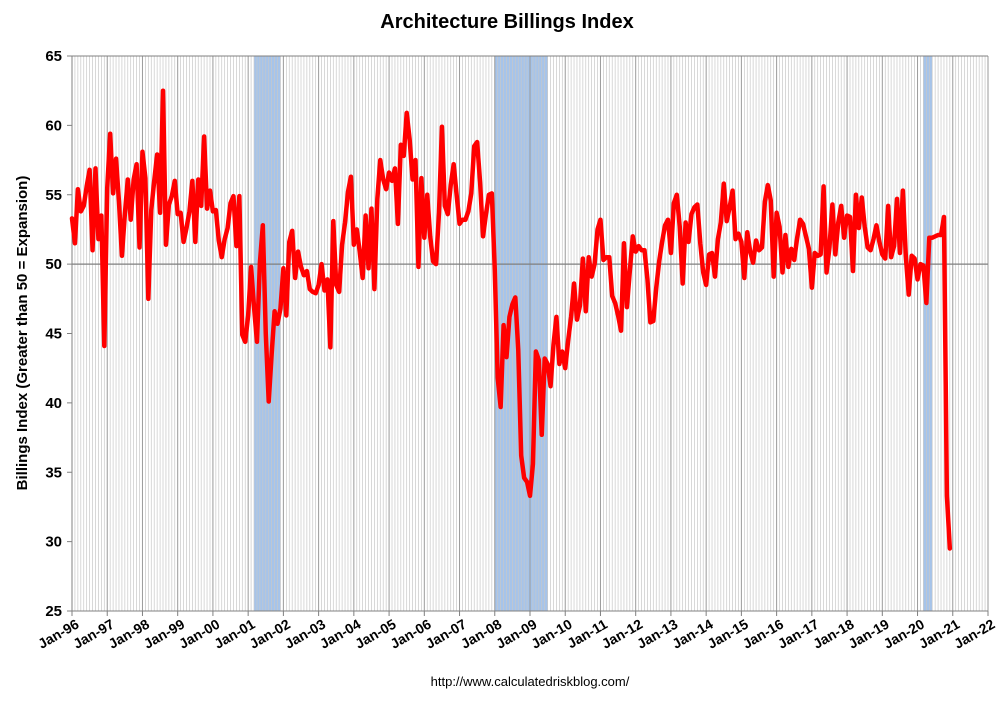 Image resolution: width=1007 pixels, height=707 pixels. Describe the element at coordinates (53, 195) in the screenshot. I see `y-tick-label: 55` at that location.